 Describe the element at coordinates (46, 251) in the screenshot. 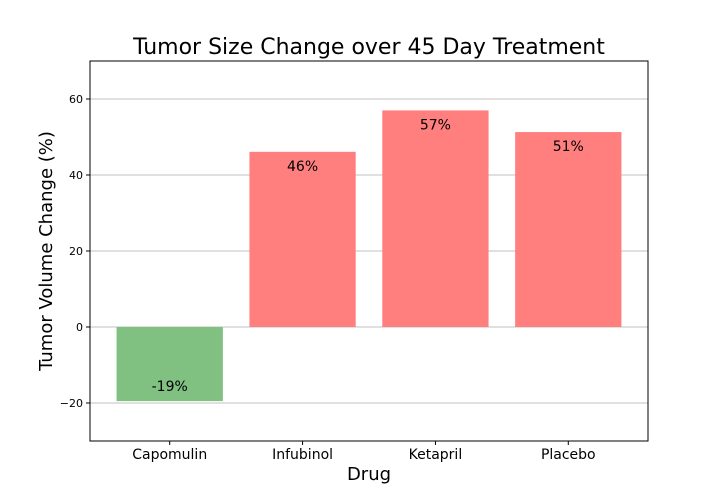

I see `y-axis-title: Tumor Volume Change (%)` at that location.